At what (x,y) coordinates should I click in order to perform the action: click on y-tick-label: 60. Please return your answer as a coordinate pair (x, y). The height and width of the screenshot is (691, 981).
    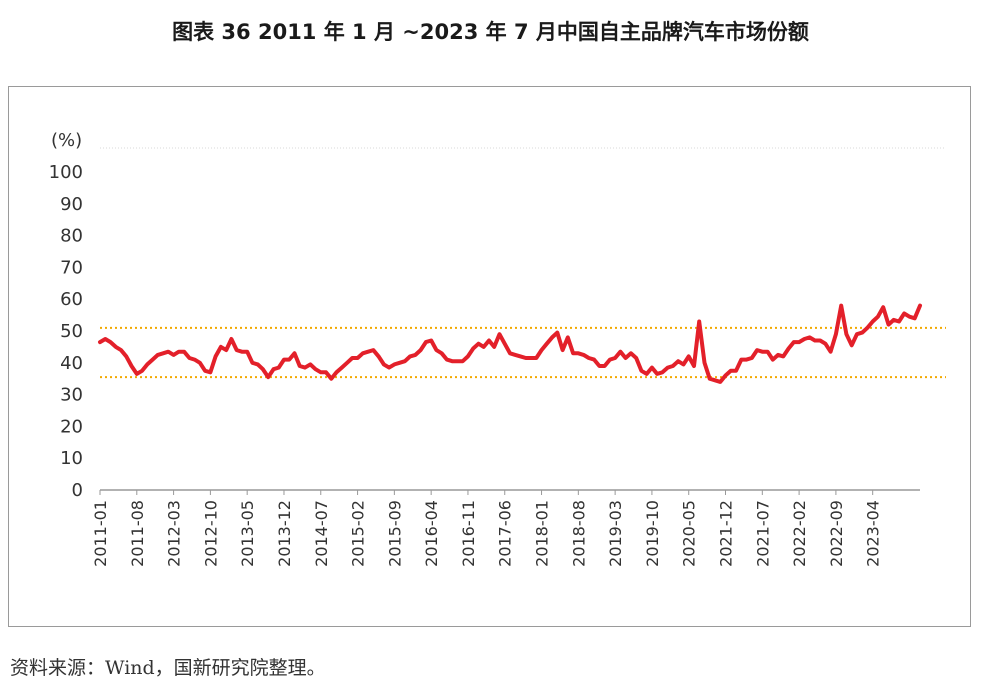
    Looking at the image, I should click on (71, 299).